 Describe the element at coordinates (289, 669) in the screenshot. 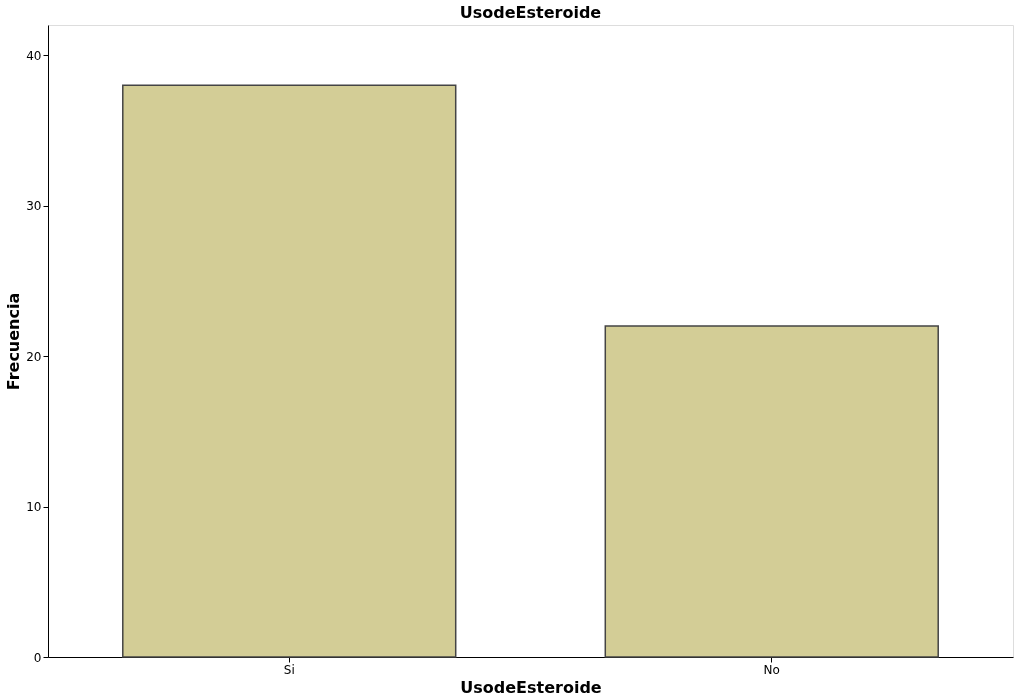

I see `x-tick-label: Si` at that location.